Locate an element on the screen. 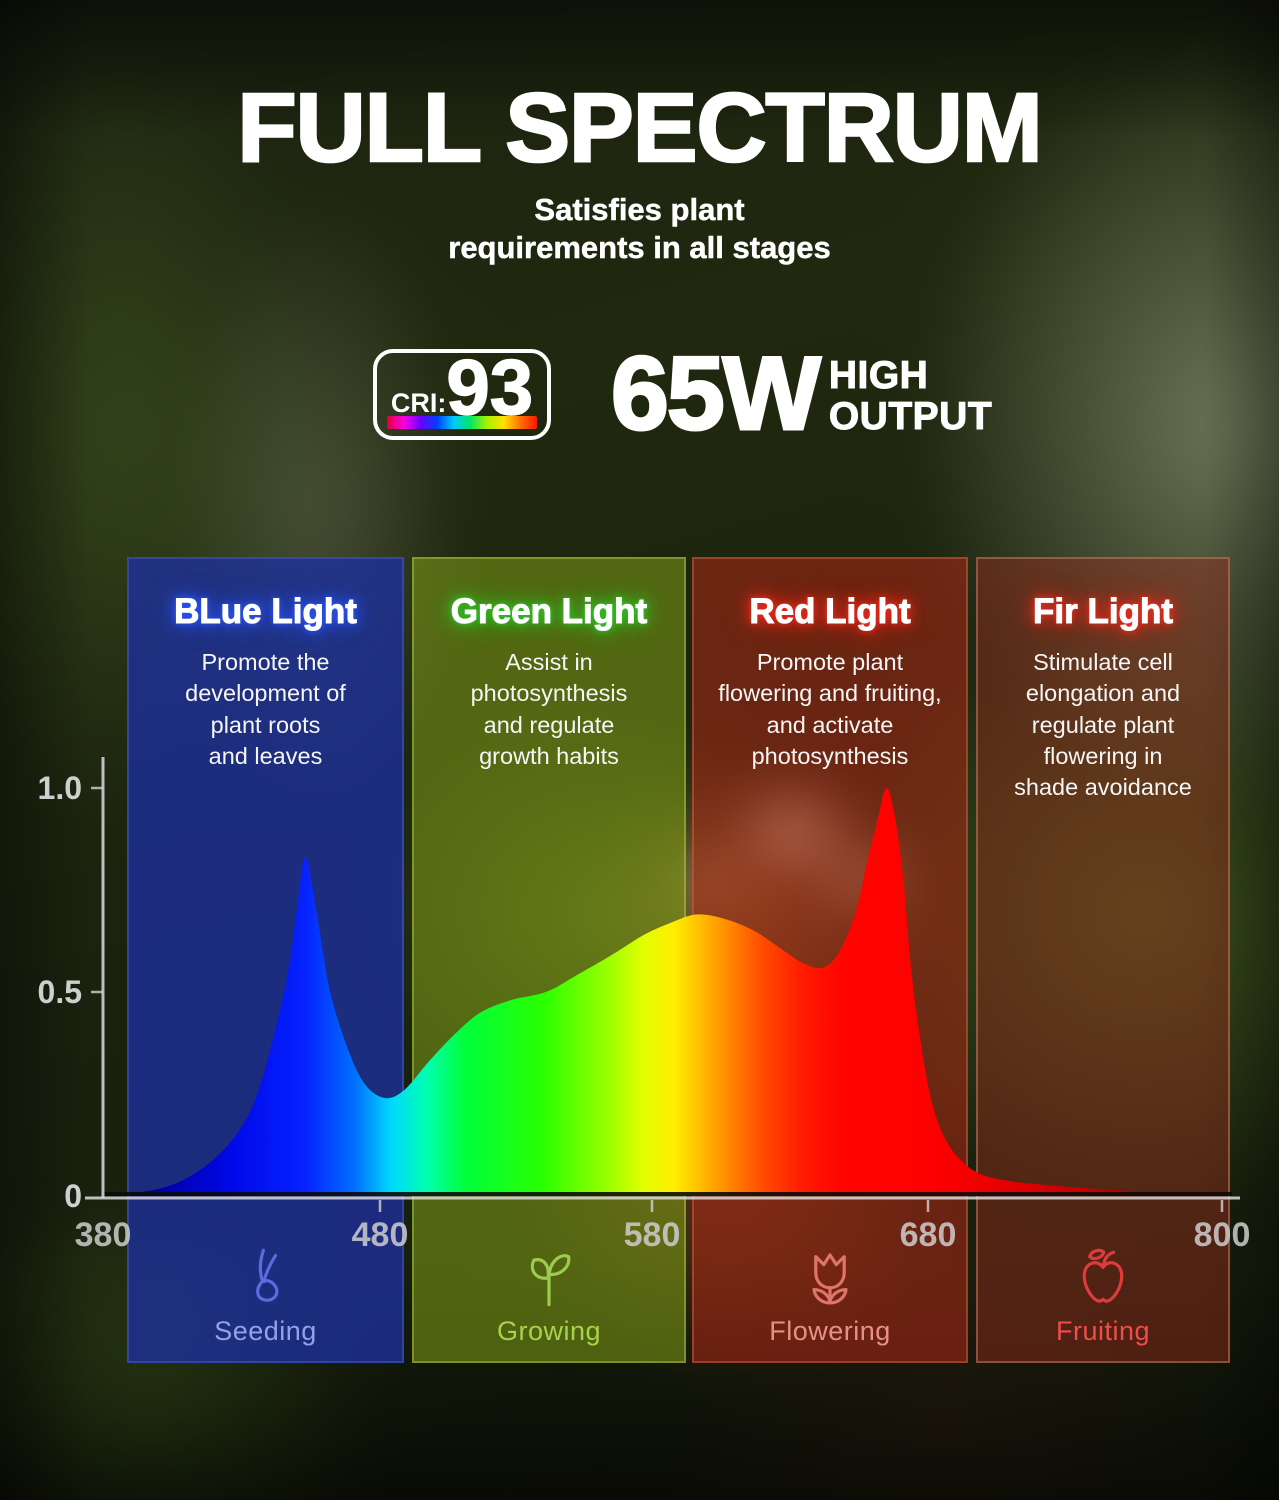 This screenshot has height=1500, width=1279. x-tick-label: 580 is located at coordinates (652, 1235).